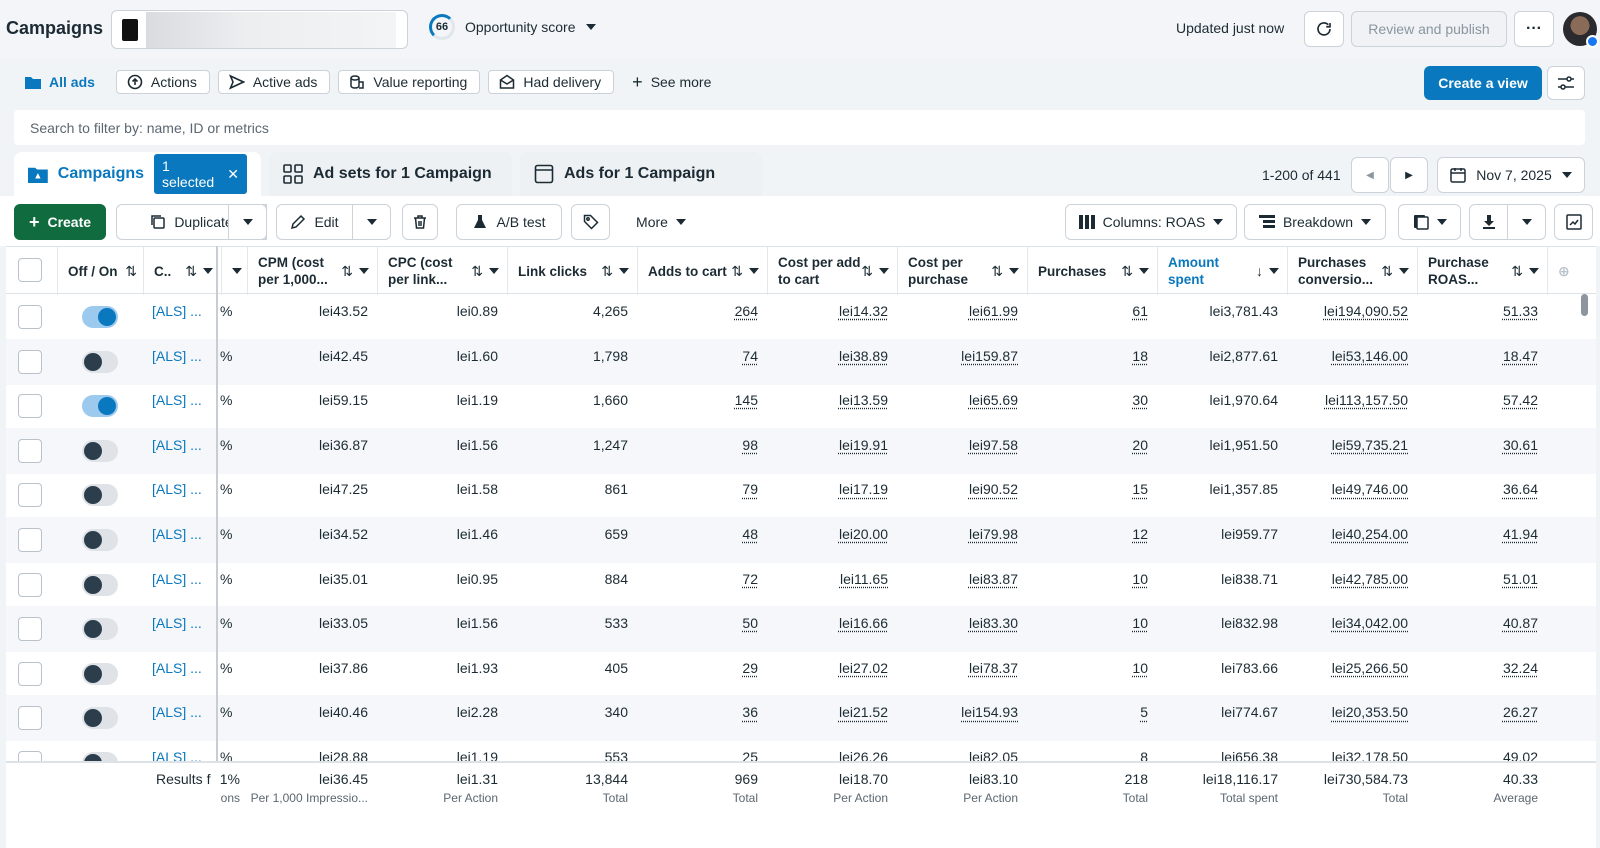 The width and height of the screenshot is (1600, 848). What do you see at coordinates (1520, 489) in the screenshot?
I see `cell-purchase-roas: 36.64` at bounding box center [1520, 489].